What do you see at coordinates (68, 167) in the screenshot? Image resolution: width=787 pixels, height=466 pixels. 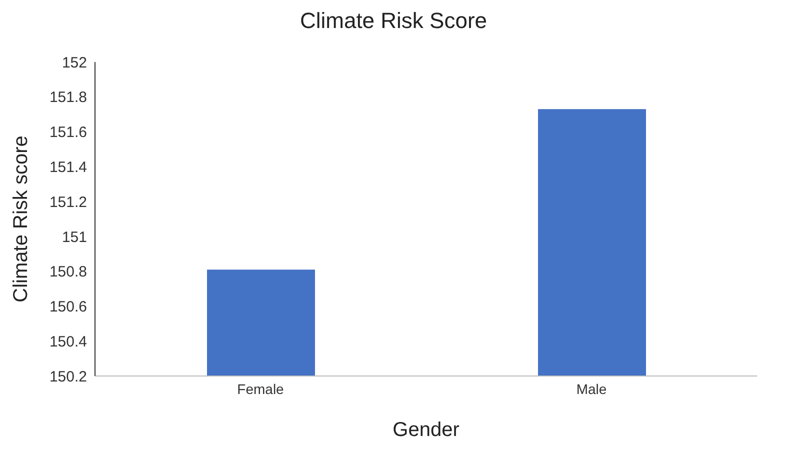 I see `y-tick-label: 151.4` at bounding box center [68, 167].